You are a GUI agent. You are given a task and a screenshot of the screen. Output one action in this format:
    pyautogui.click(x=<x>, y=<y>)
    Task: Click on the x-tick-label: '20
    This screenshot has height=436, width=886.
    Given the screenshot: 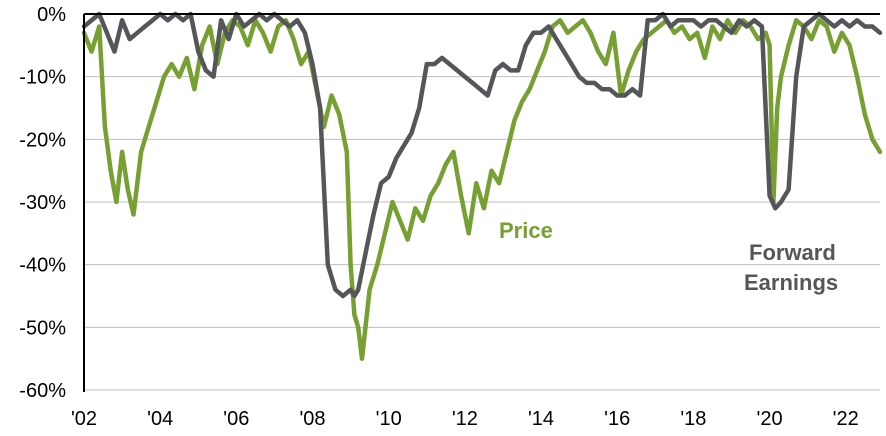 What is the action you would take?
    pyautogui.click(x=770, y=419)
    